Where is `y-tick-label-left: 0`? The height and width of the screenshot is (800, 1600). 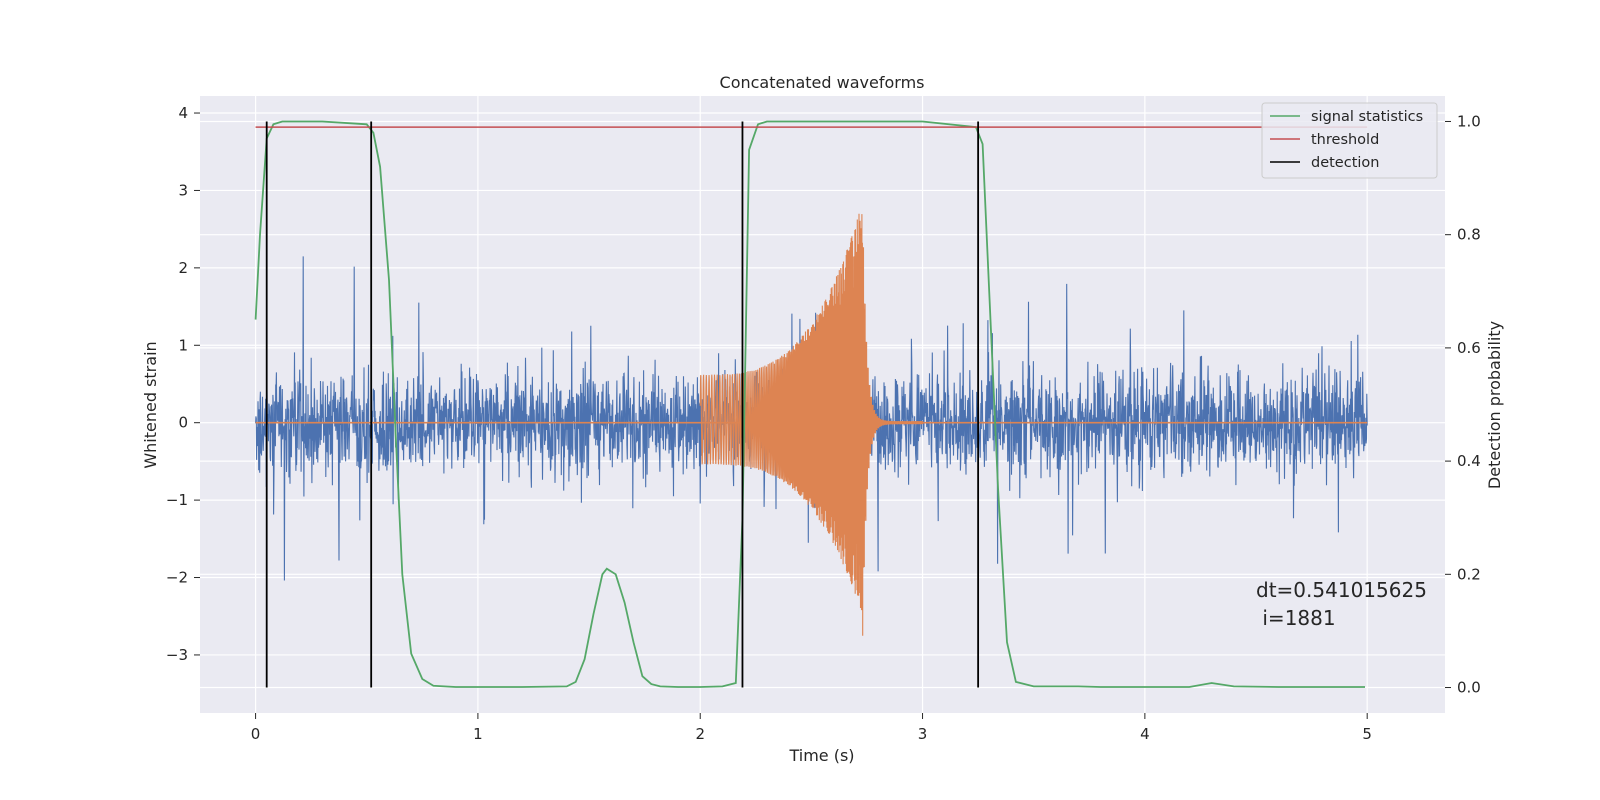 y-tick-label-left: 0 is located at coordinates (183, 423).